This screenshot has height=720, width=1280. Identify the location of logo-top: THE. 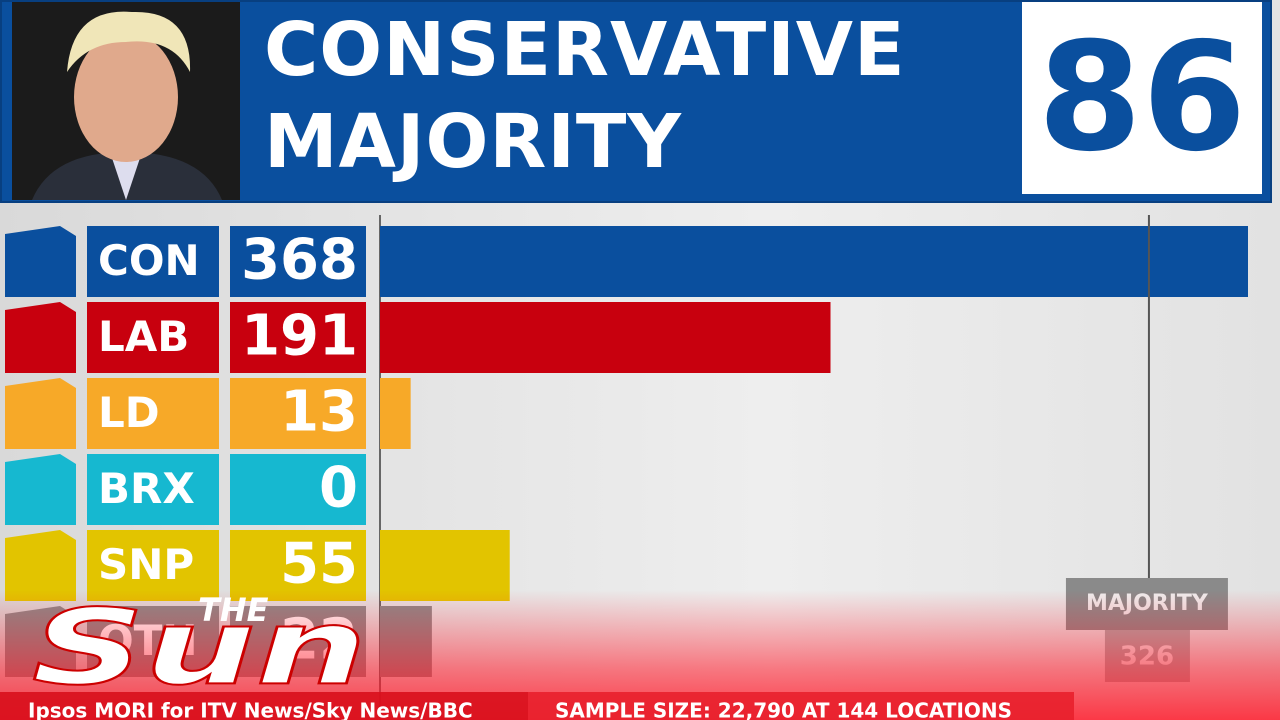
(233, 610).